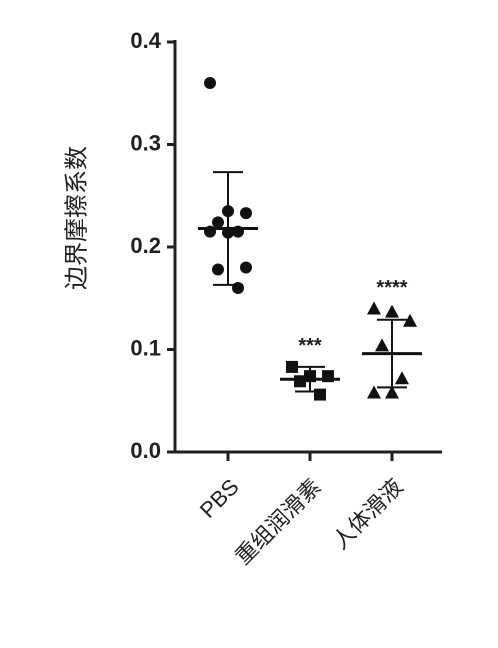 The height and width of the screenshot is (648, 498). I want to click on x-tick-label: PBS, so click(219, 498).